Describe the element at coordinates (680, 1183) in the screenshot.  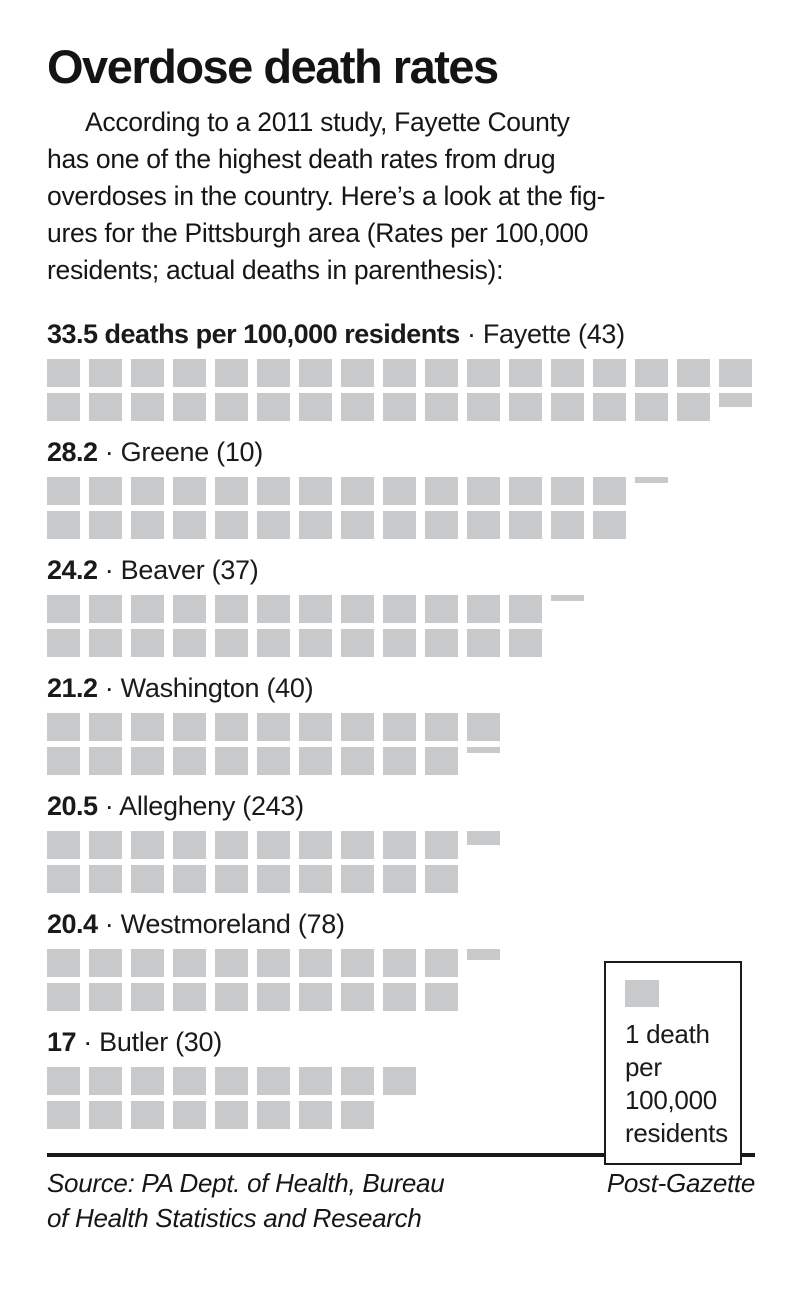
I see `publisher-credit: Post-Gazette` at that location.